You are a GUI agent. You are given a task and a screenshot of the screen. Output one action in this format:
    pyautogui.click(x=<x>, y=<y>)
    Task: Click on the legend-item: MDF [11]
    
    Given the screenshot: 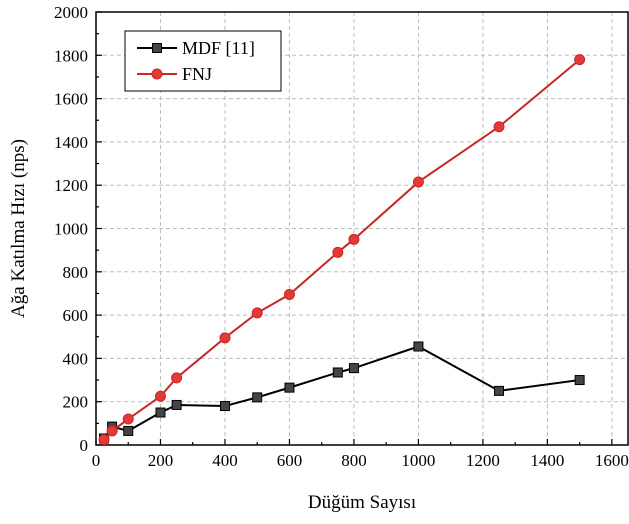 What is the action you would take?
    pyautogui.click(x=196, y=48)
    